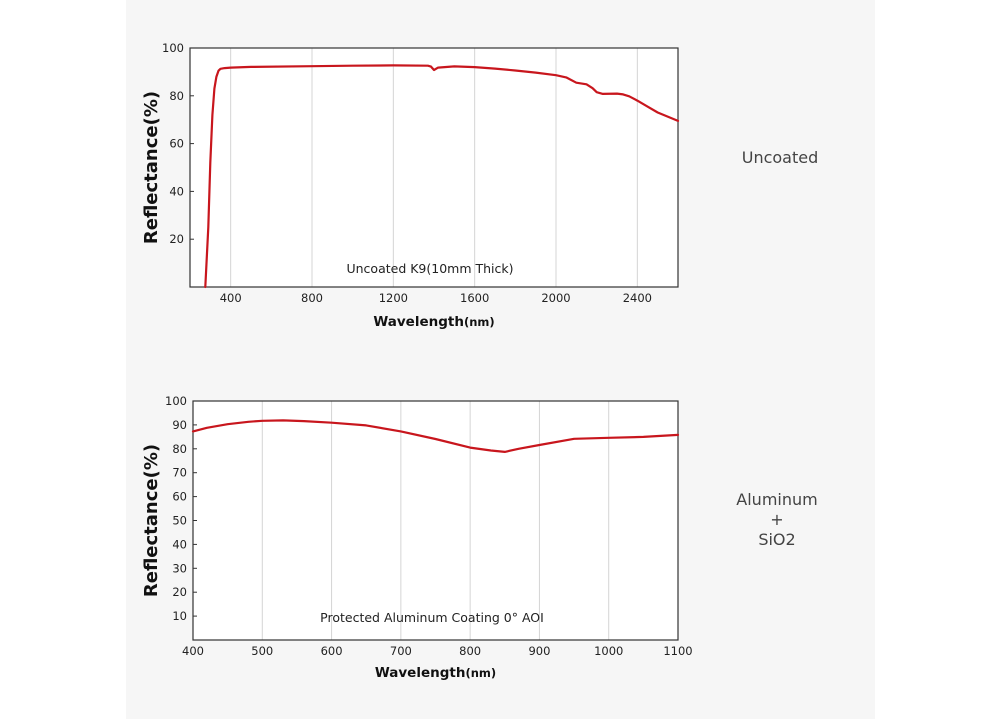 The width and height of the screenshot is (1000, 719). I want to click on side-label-uncoated: Uncoated, so click(780, 158).